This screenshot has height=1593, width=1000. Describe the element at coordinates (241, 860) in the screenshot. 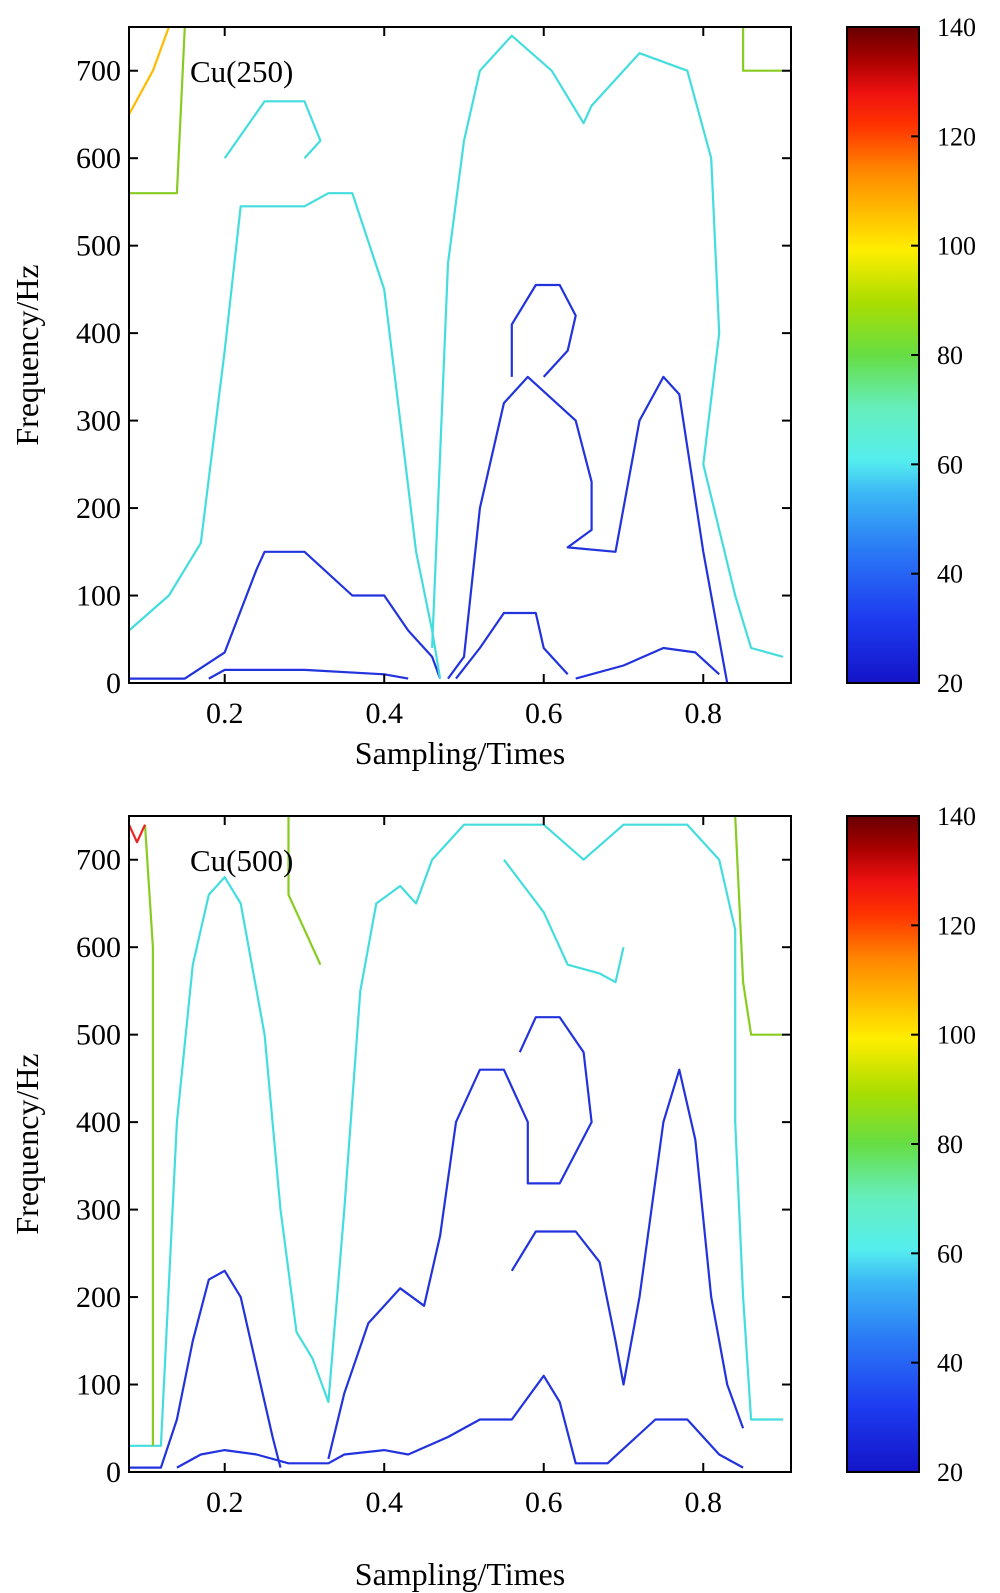

I see `panel-label: Cu(500)` at that location.